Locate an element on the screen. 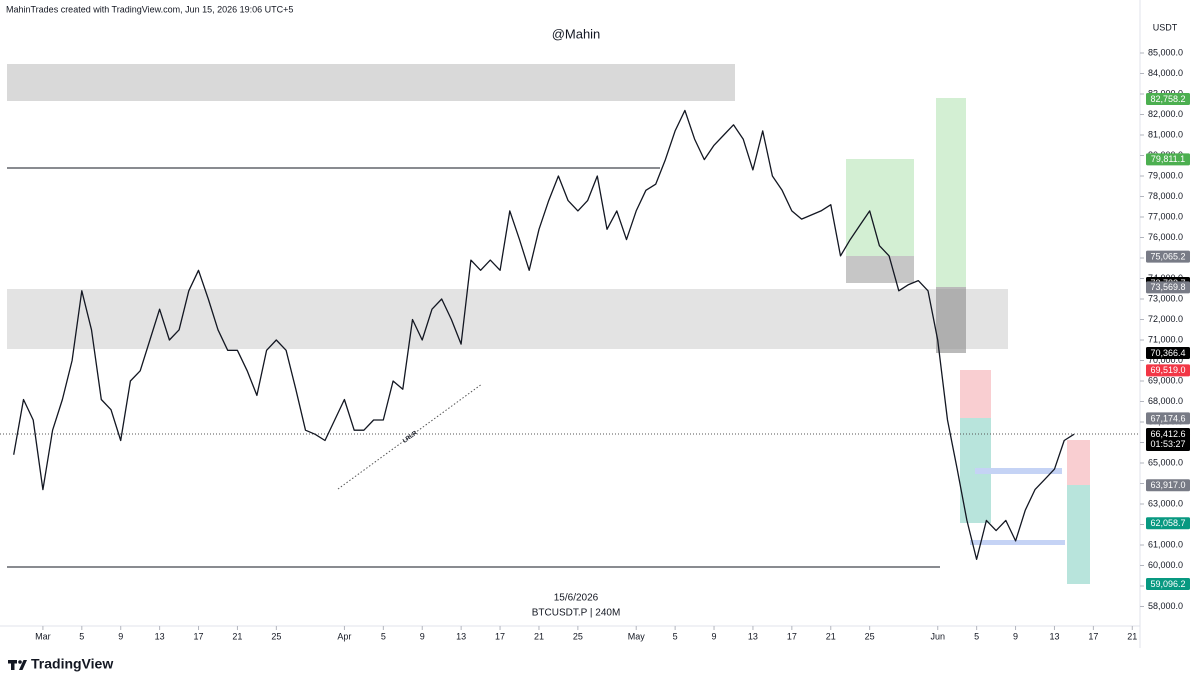 Image resolution: width=1199 pixels, height=685 pixels. y-tick-label: 82,000.0 is located at coordinates (1165, 114).